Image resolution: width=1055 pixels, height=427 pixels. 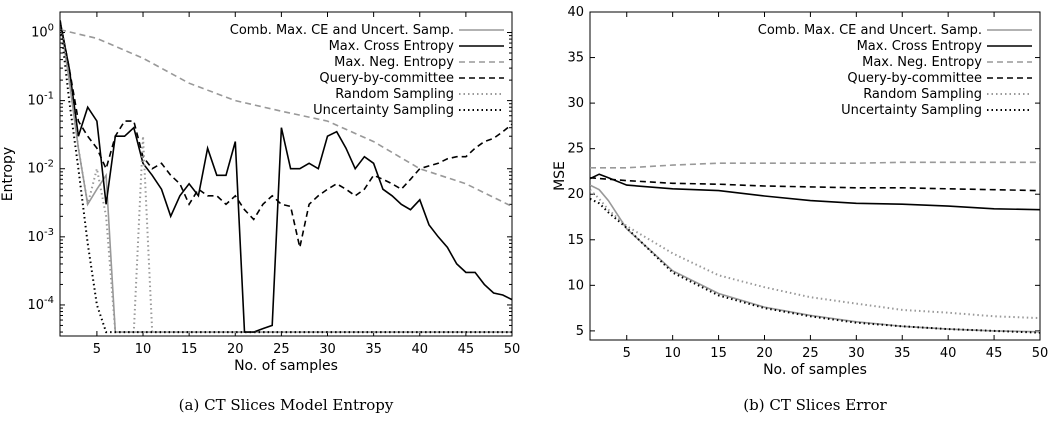 What do you see at coordinates (40, 304) in the screenshot?
I see `y-tick-label: 10⁻⁴` at bounding box center [40, 304].